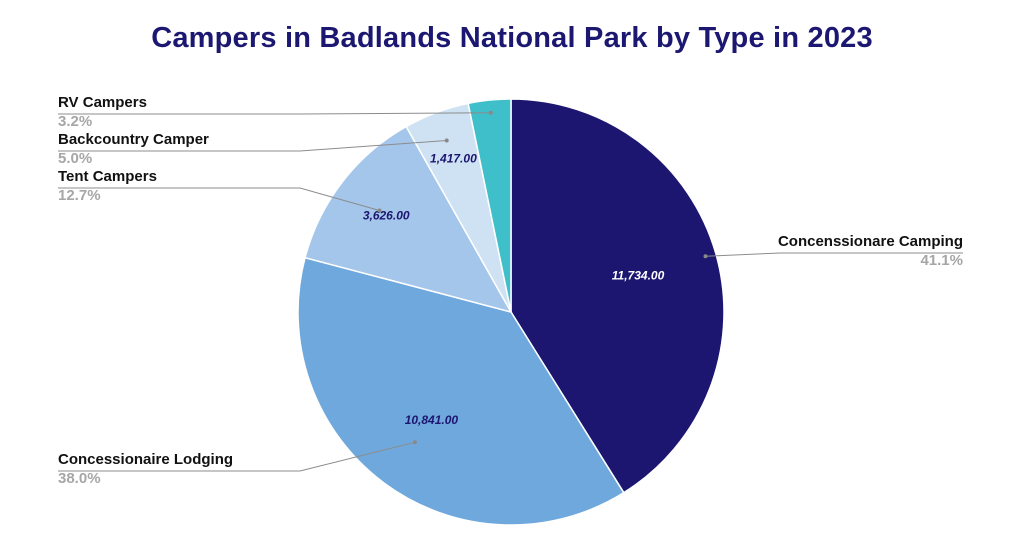  Describe the element at coordinates (107, 176) in the screenshot. I see `callout-series-name: Tent Campers` at that location.